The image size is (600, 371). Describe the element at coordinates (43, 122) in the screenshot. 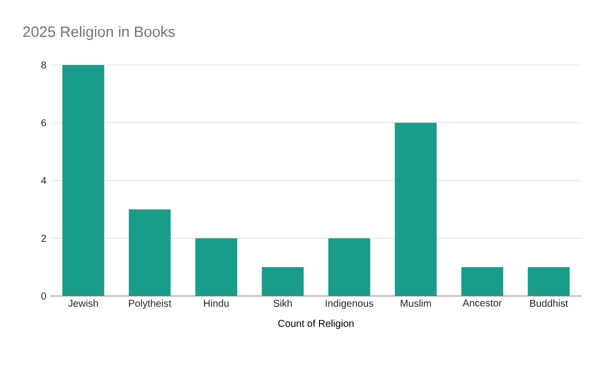

I see `y-tick-label: 6` at that location.